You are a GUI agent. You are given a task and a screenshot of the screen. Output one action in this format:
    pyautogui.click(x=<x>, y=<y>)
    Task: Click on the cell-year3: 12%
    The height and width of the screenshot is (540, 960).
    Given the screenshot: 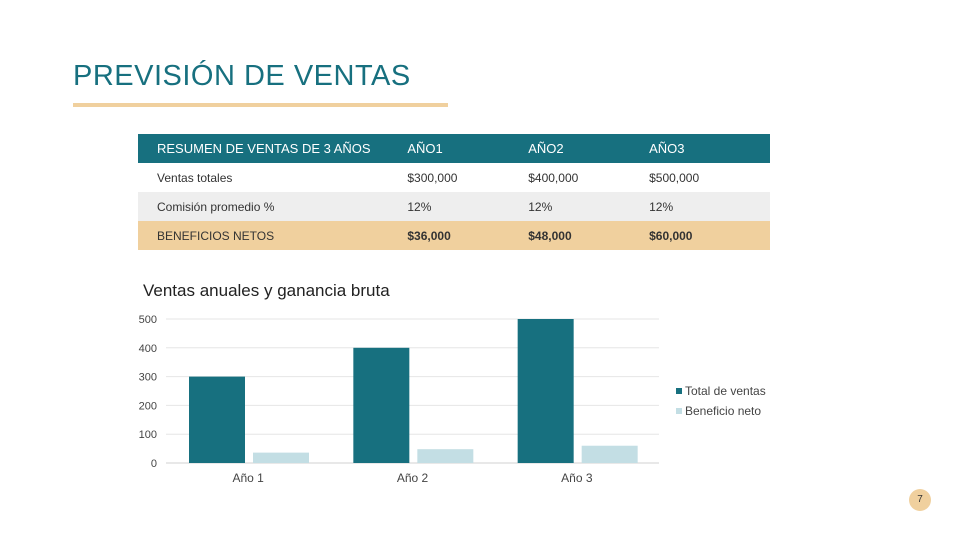 What is the action you would take?
    pyautogui.click(x=661, y=206)
    